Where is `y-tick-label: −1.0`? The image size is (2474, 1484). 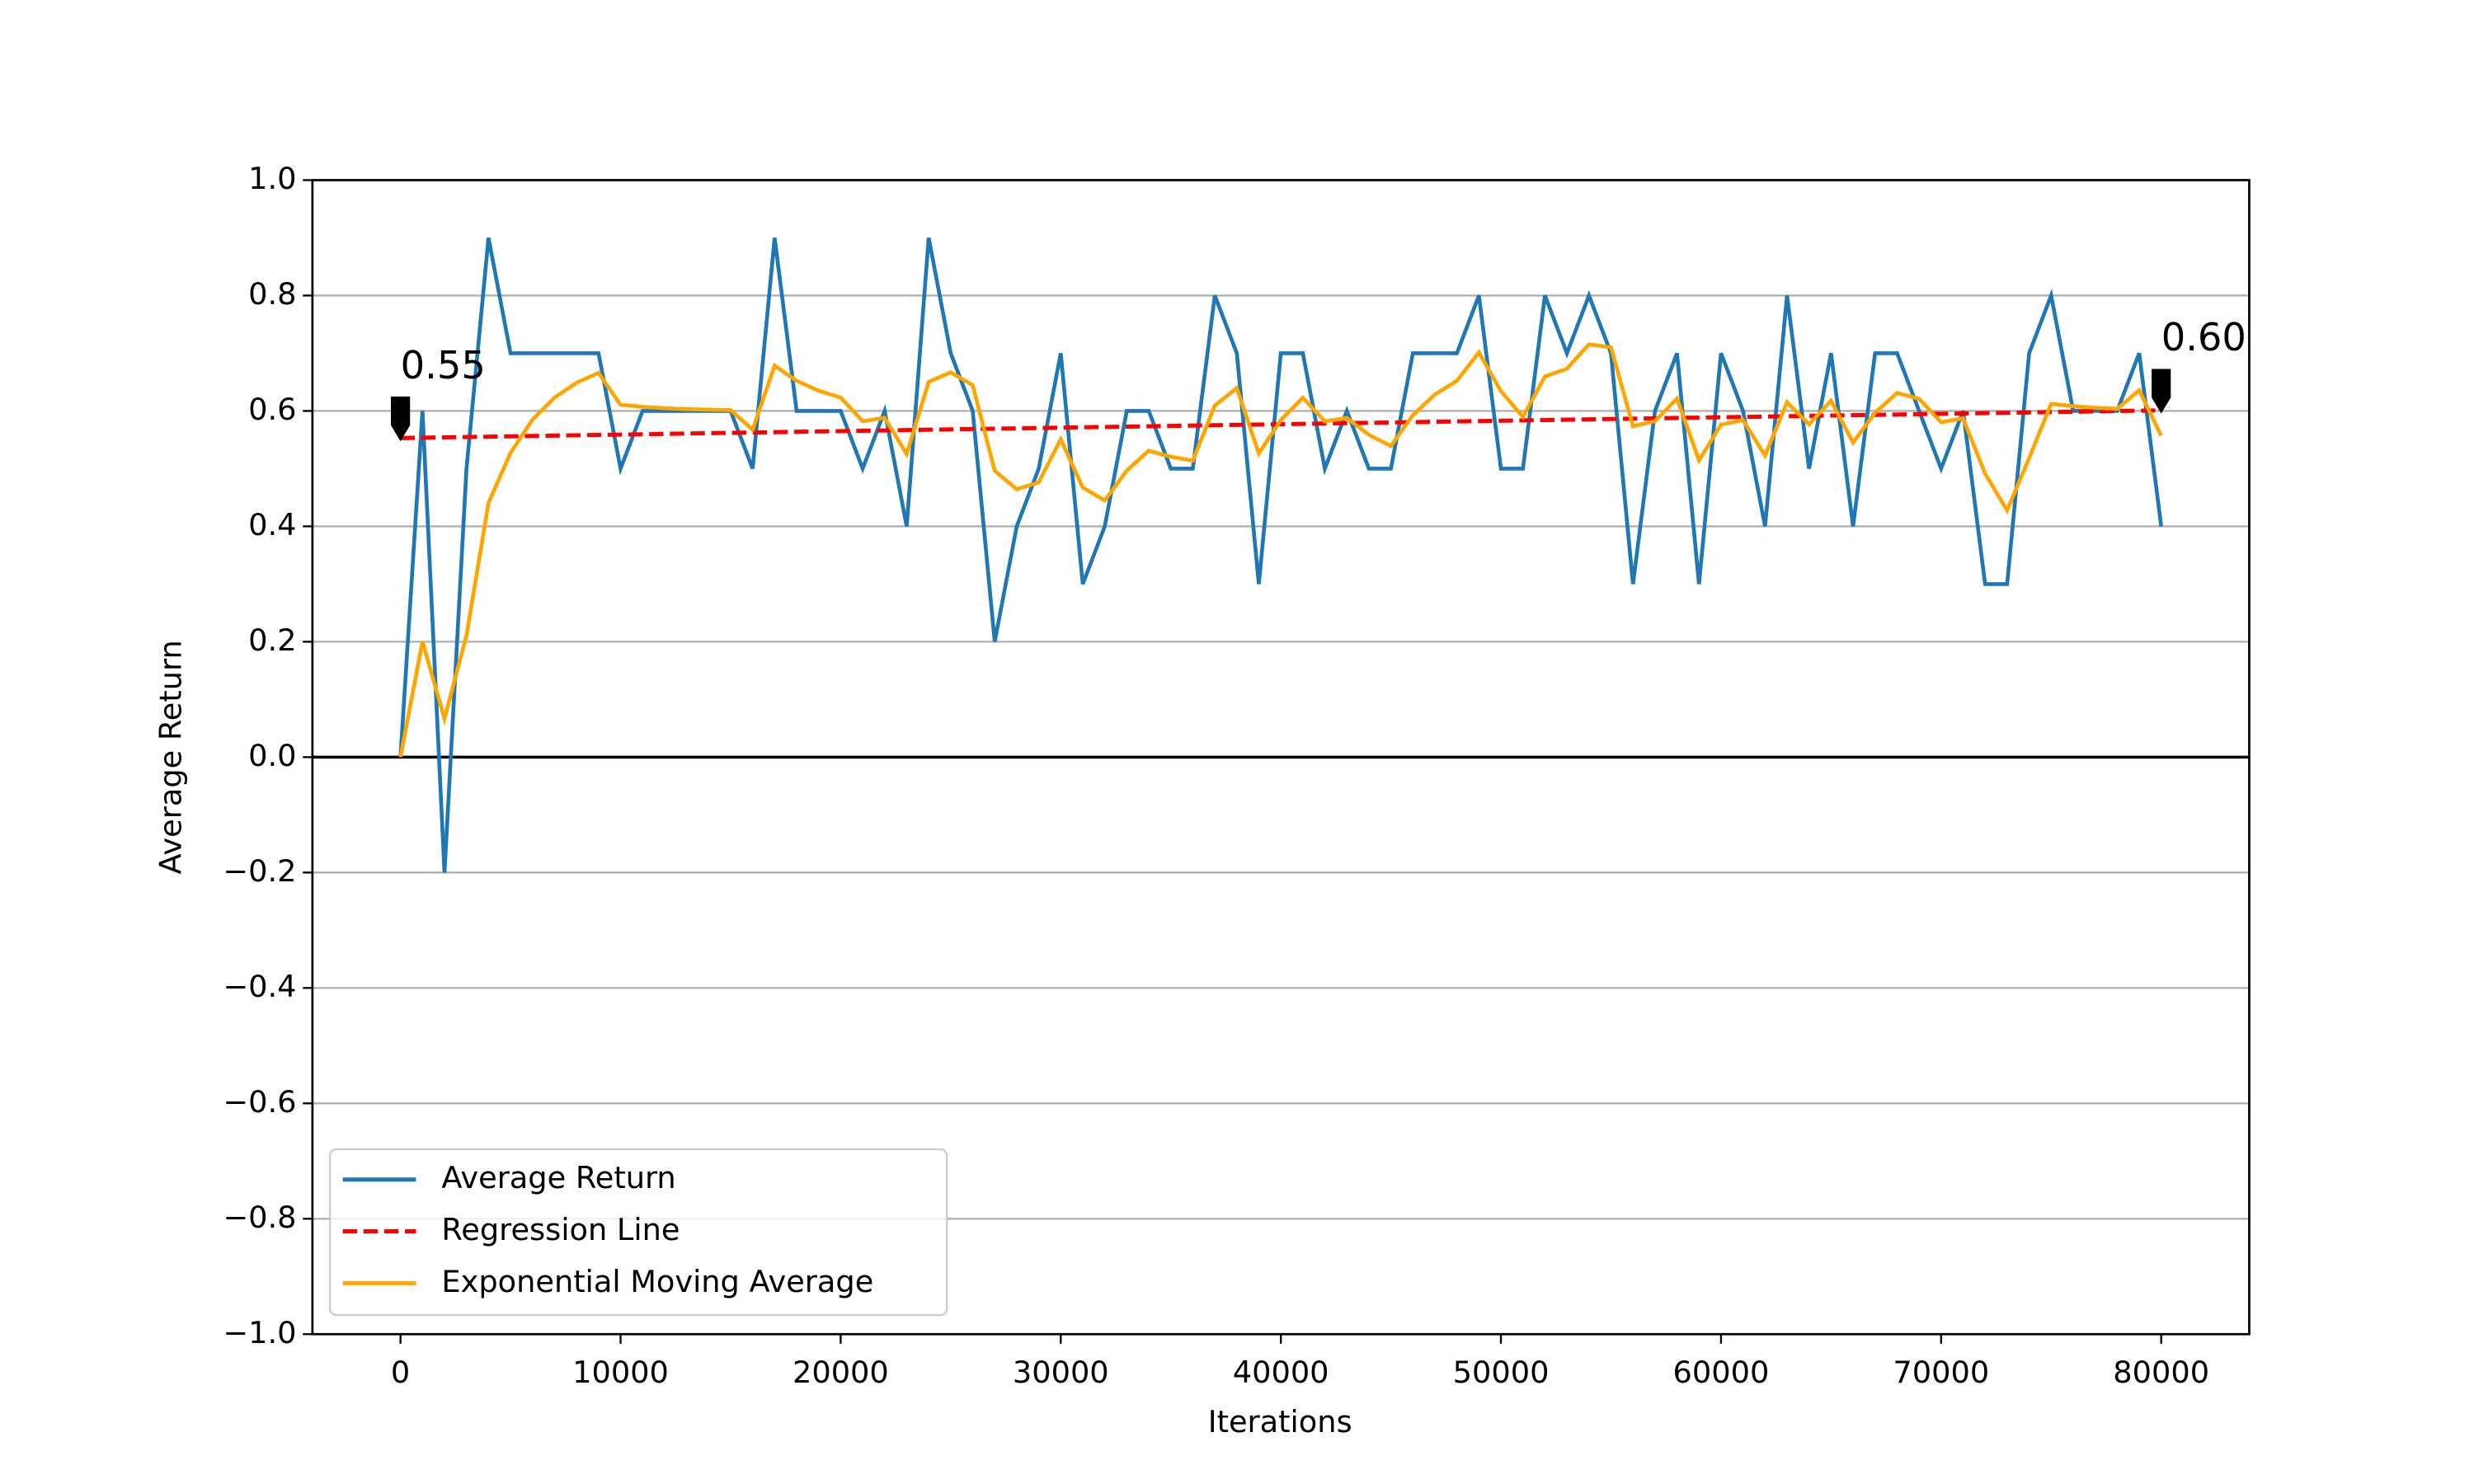
y-tick-label: −1.0 is located at coordinates (259, 1332).